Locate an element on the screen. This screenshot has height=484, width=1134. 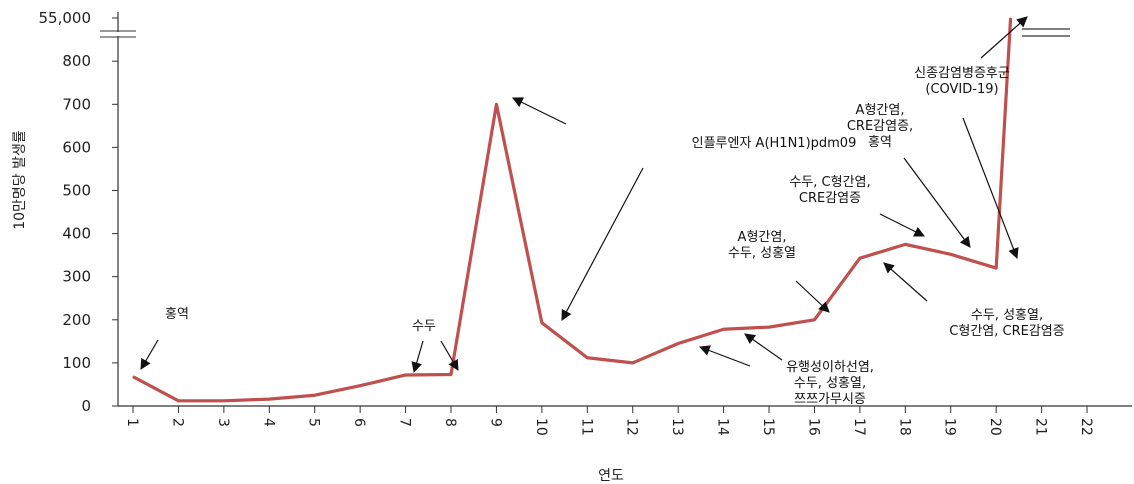
x-tick-label: 6 is located at coordinates (359, 422).